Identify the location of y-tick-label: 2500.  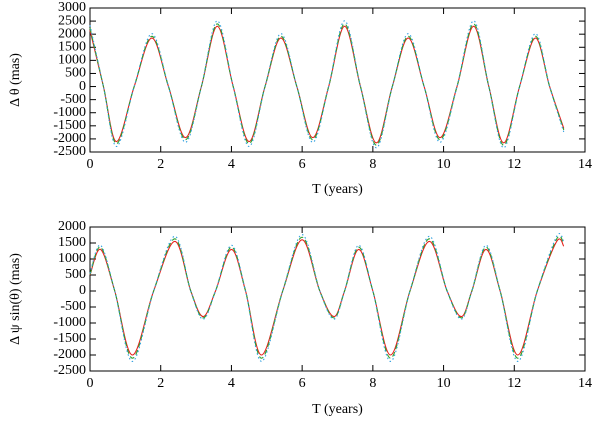
(72, 20).